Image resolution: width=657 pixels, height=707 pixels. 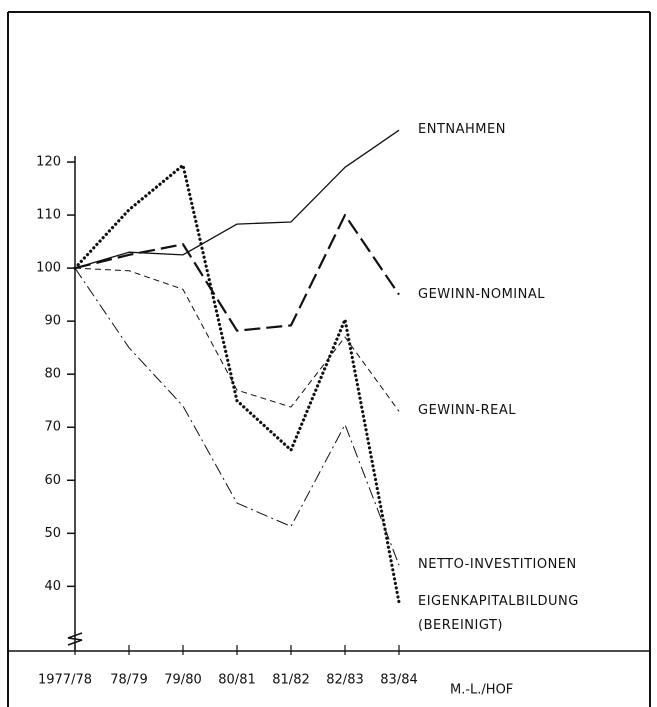 I want to click on series-label: ENTNAHMEN, so click(x=462, y=130).